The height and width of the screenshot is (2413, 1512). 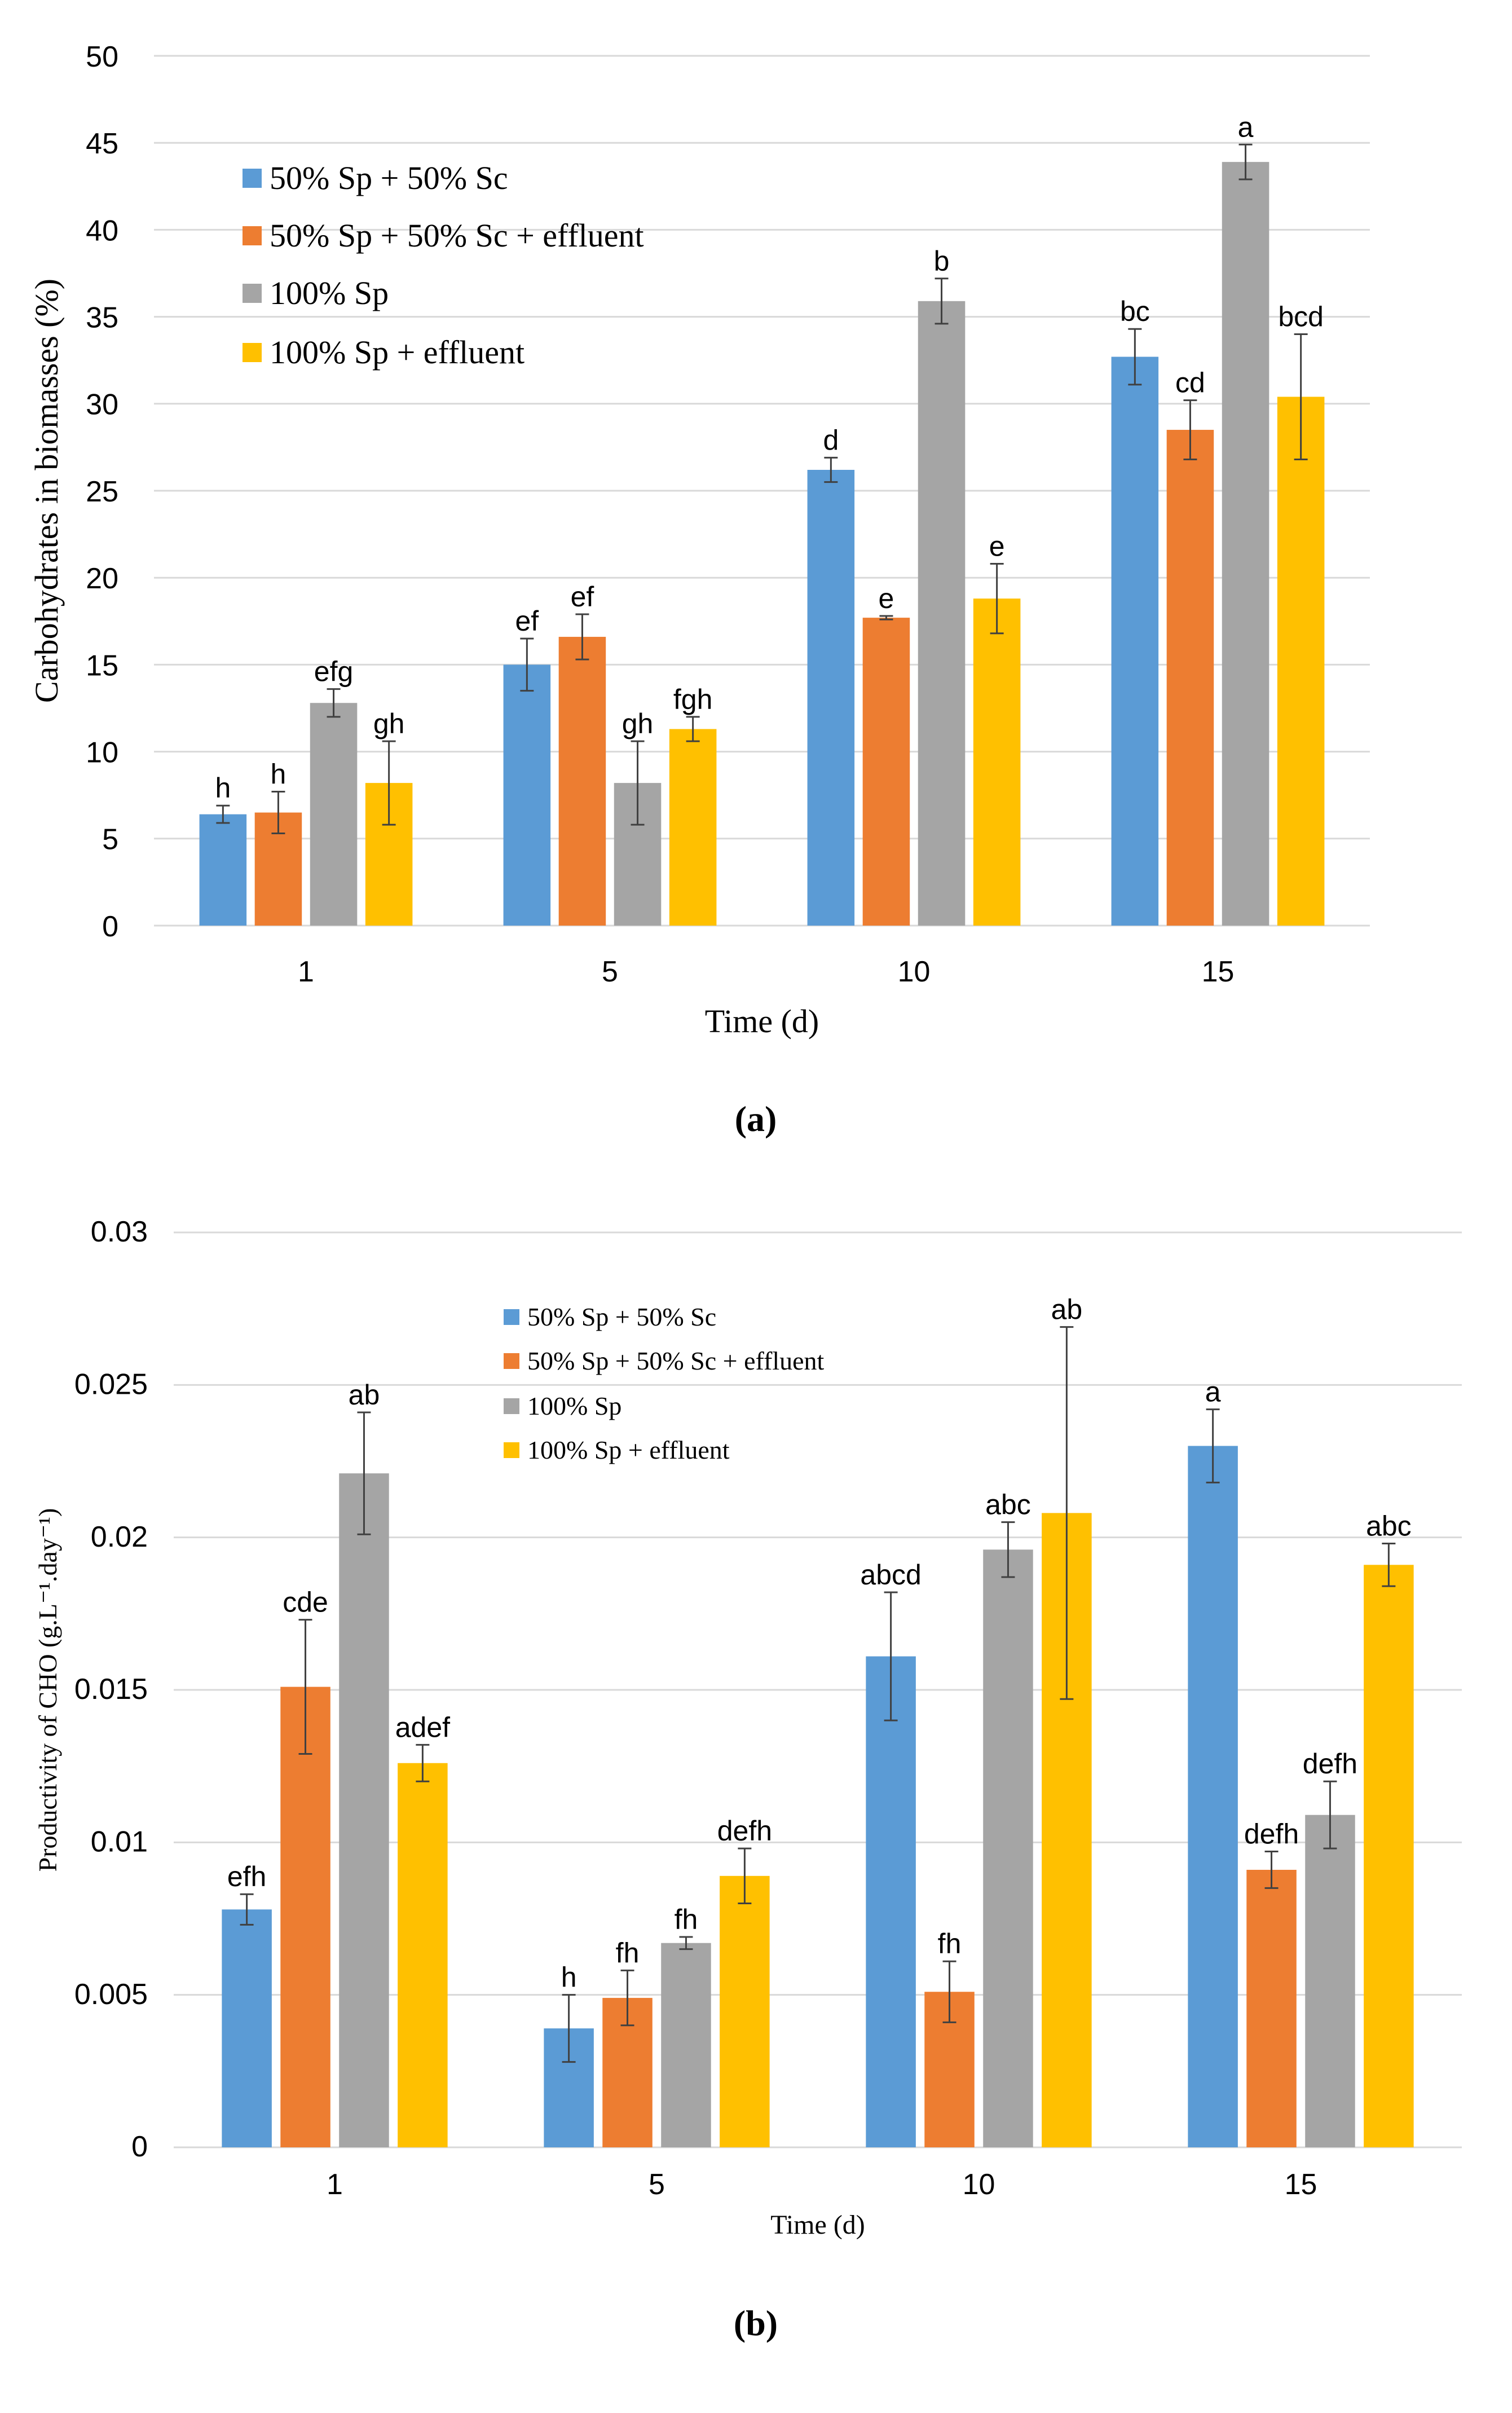 I want to click on significance-label: abcd, so click(x=890, y=1575).